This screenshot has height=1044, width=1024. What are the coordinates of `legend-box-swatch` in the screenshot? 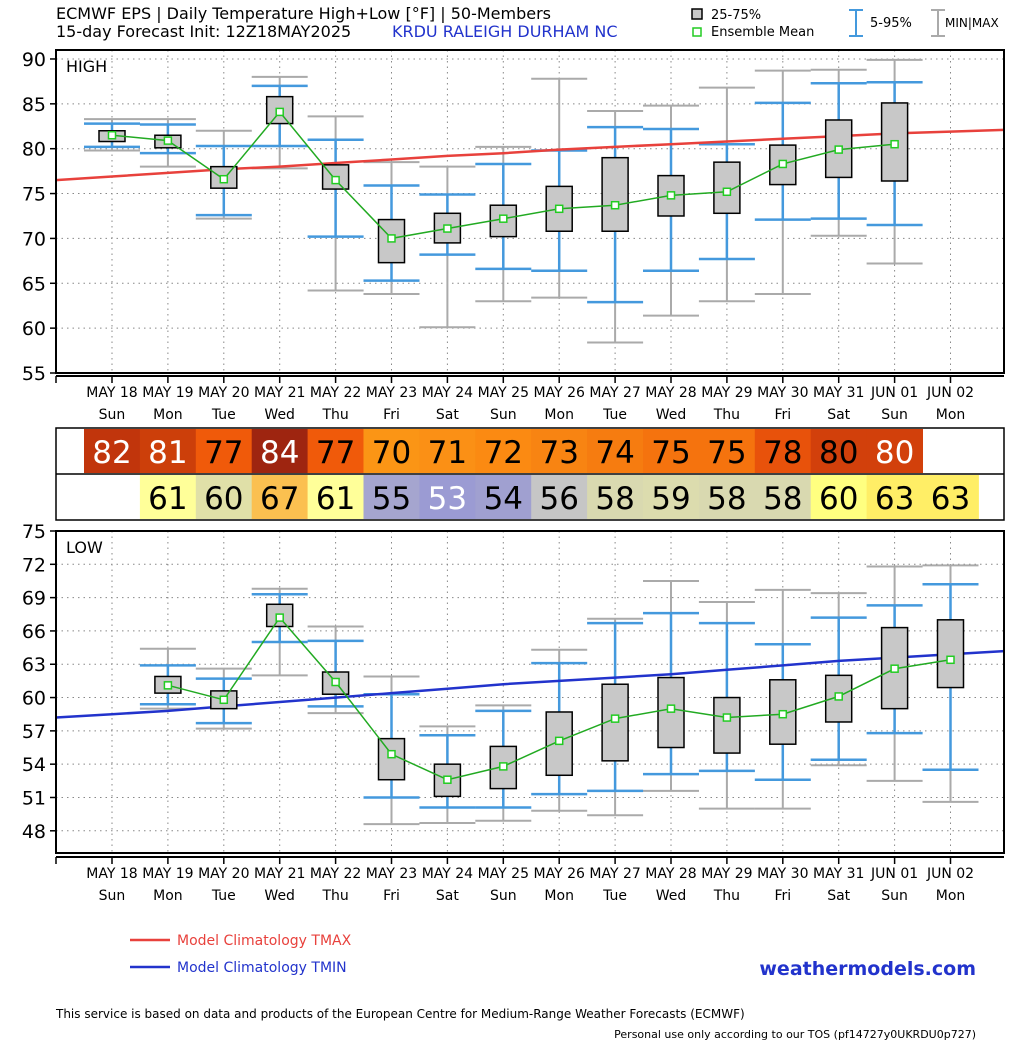 It's located at (697, 14).